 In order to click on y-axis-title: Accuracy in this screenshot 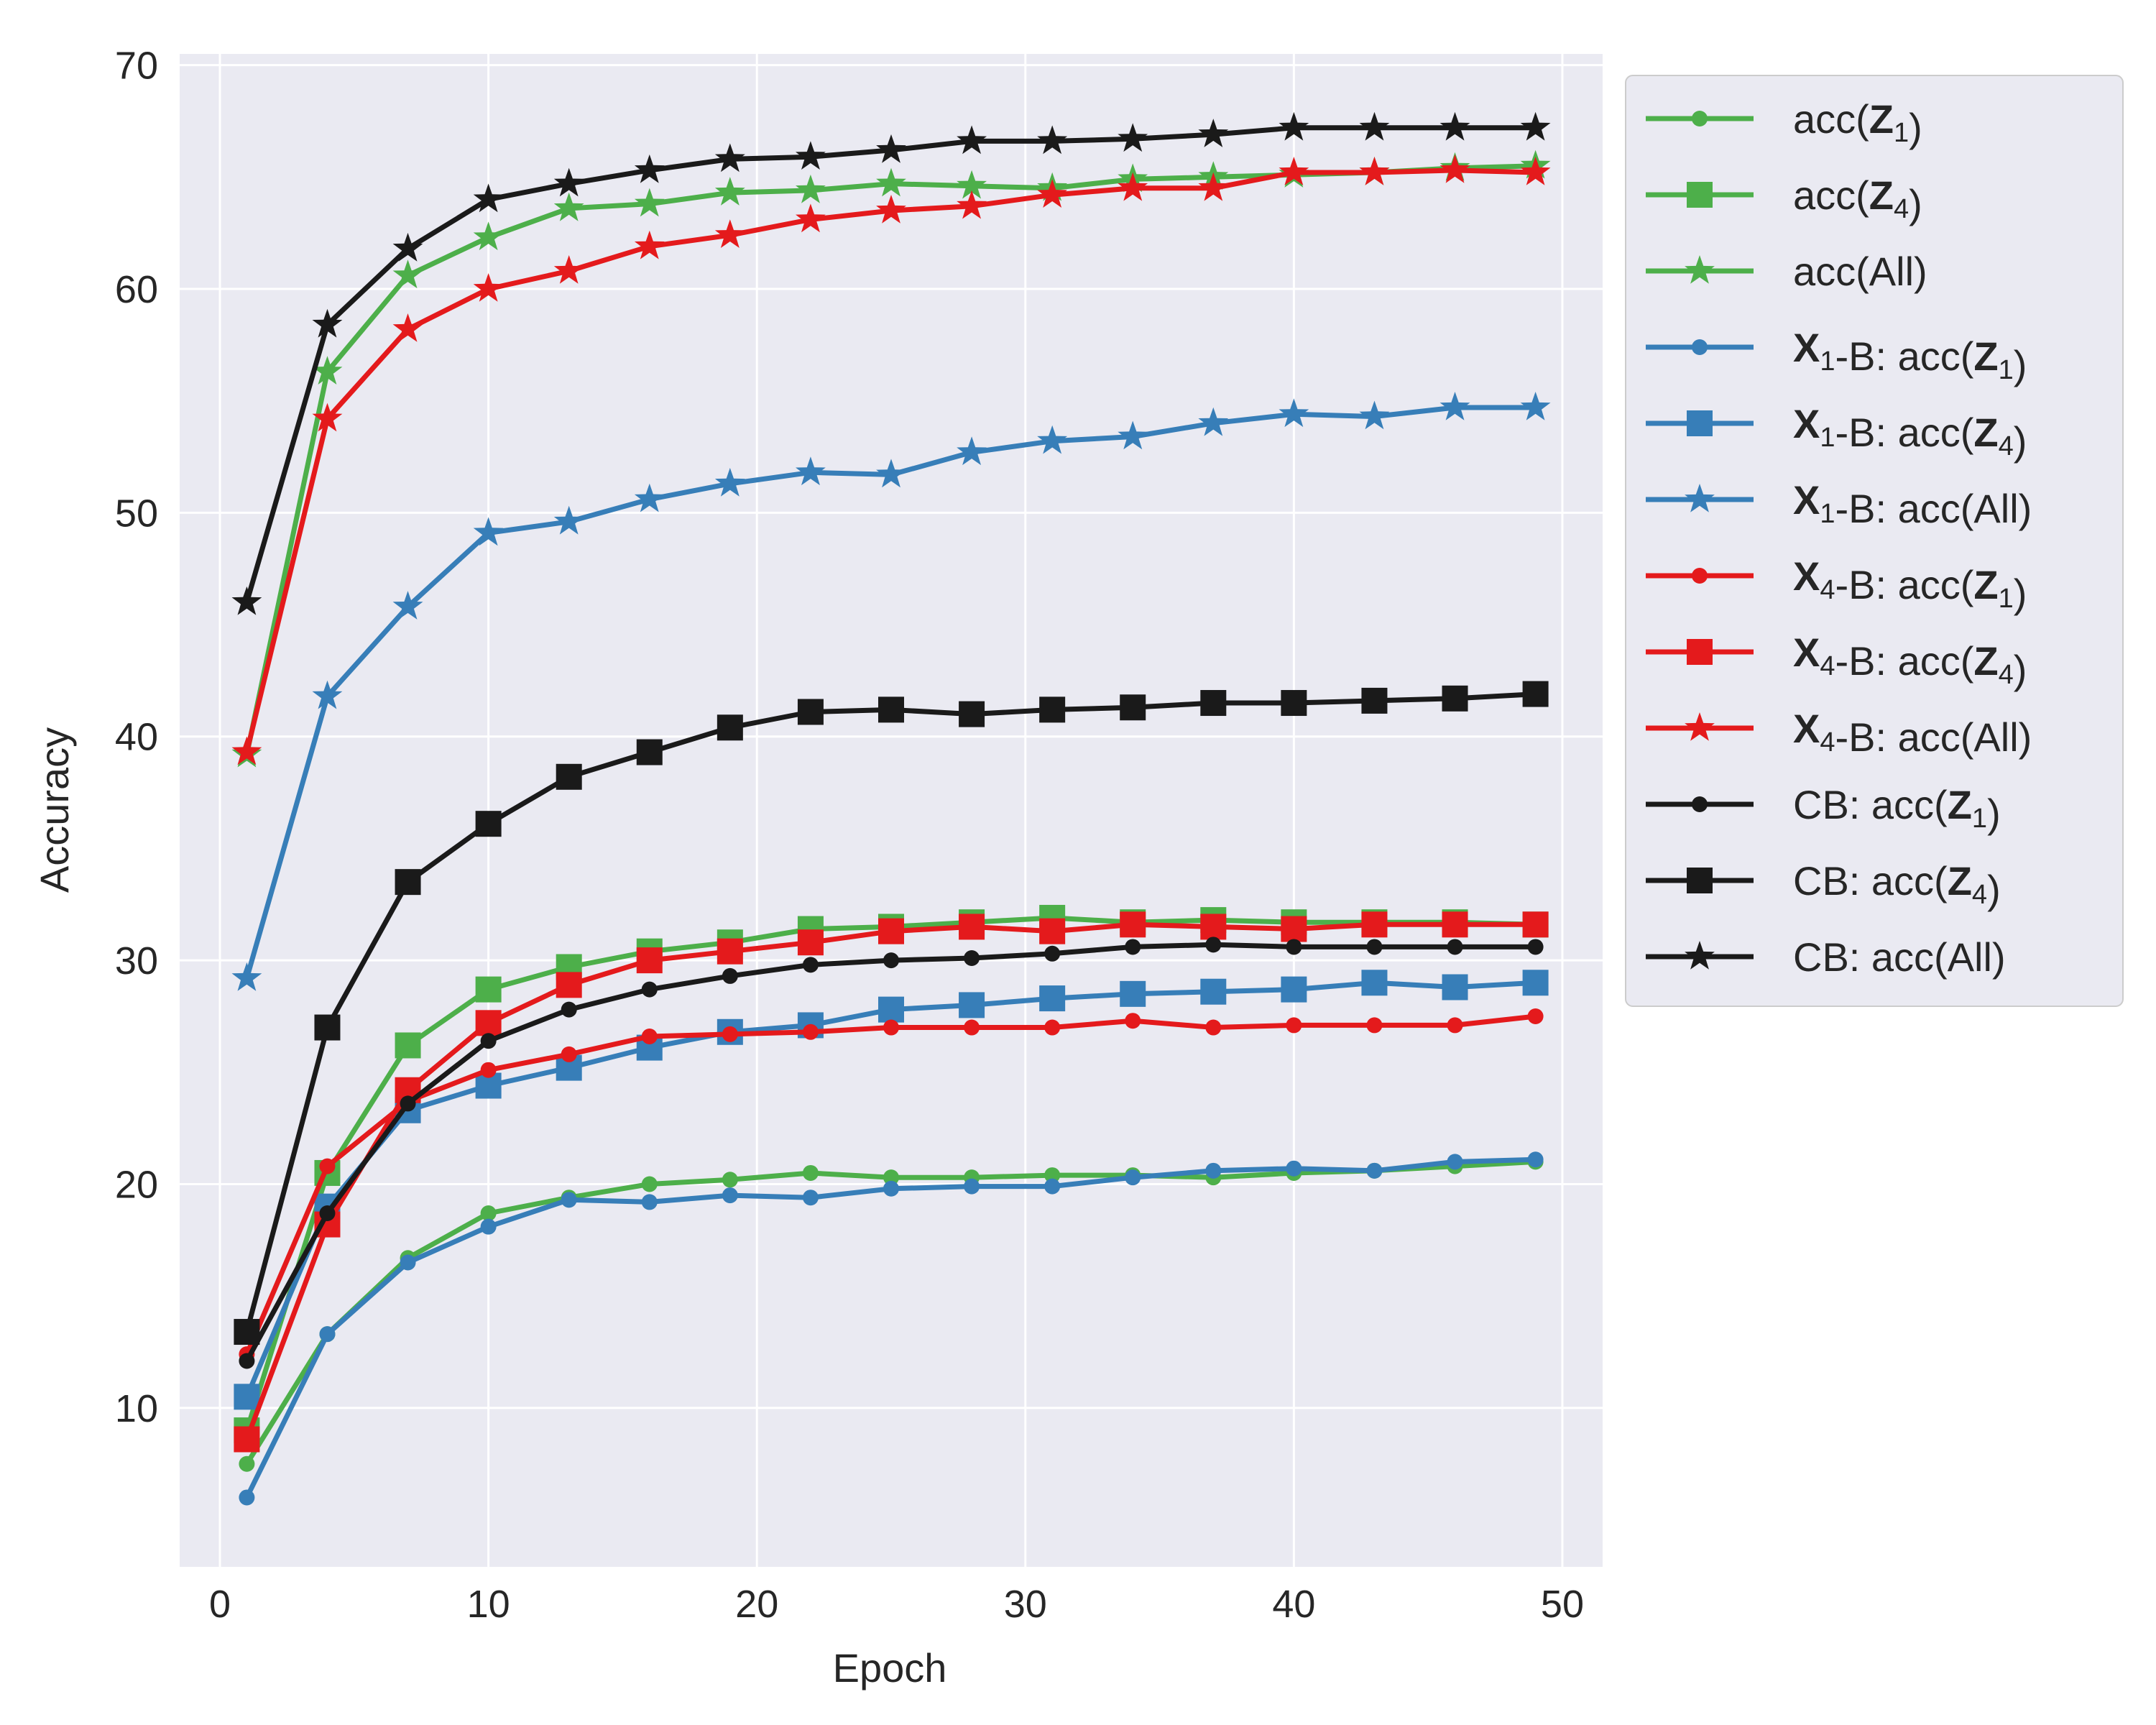, I will do `click(54, 810)`.